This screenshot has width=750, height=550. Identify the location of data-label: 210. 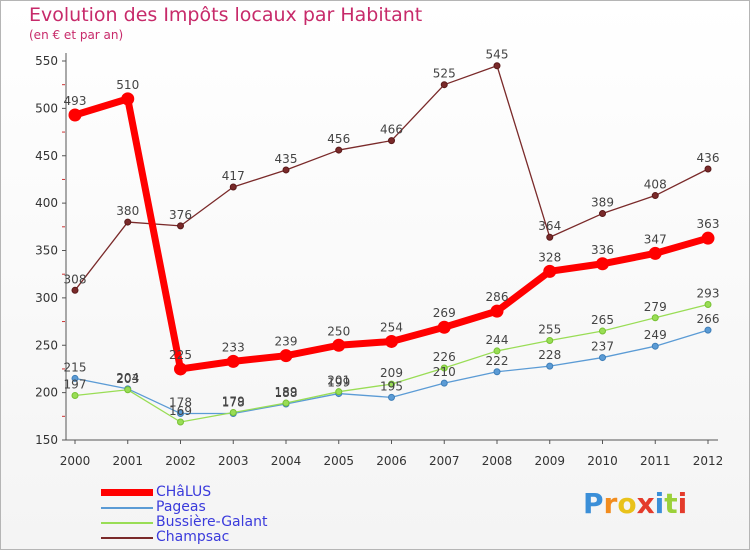
(444, 372).